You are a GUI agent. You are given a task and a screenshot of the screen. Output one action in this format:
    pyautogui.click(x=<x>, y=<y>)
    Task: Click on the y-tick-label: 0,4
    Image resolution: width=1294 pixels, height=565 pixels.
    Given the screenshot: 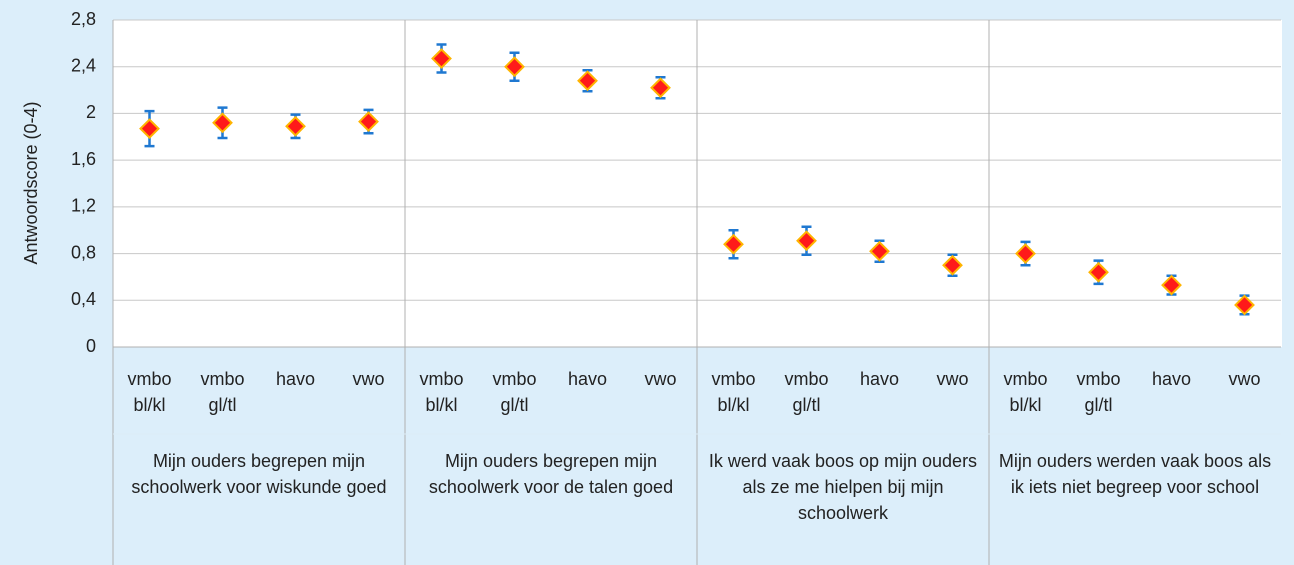 What is the action you would take?
    pyautogui.click(x=83, y=299)
    